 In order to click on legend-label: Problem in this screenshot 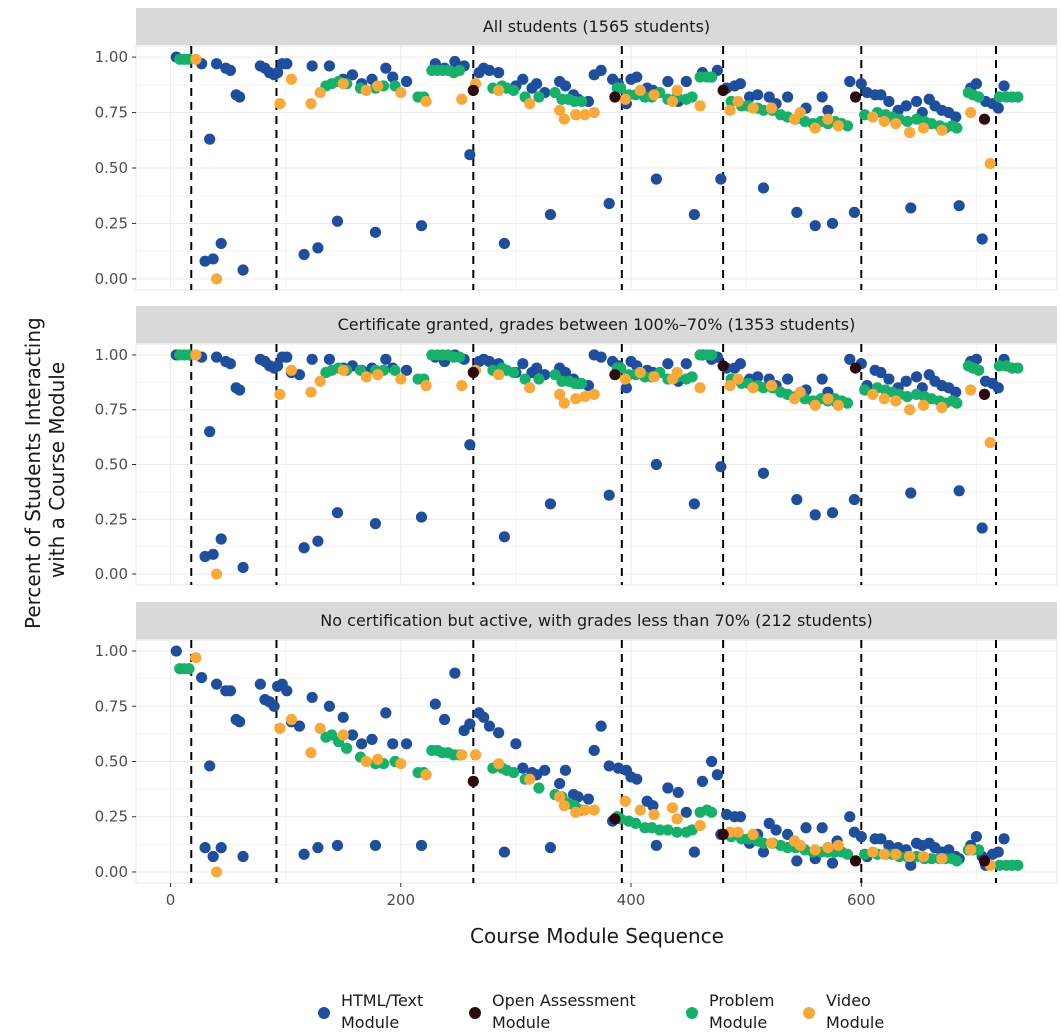, I will do `click(741, 1000)`.